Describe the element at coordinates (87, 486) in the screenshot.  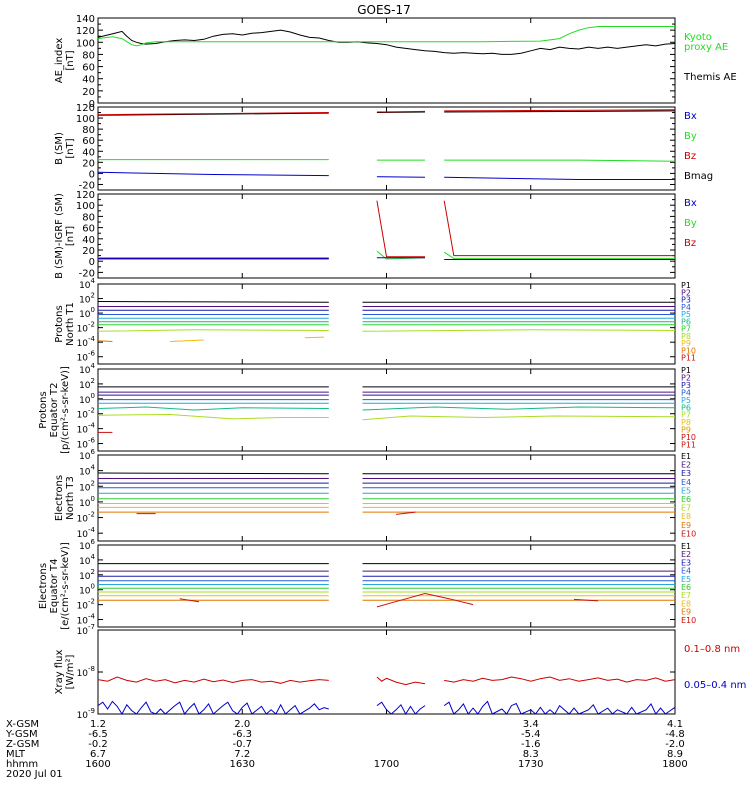
I see `y-tick-label: 102` at that location.